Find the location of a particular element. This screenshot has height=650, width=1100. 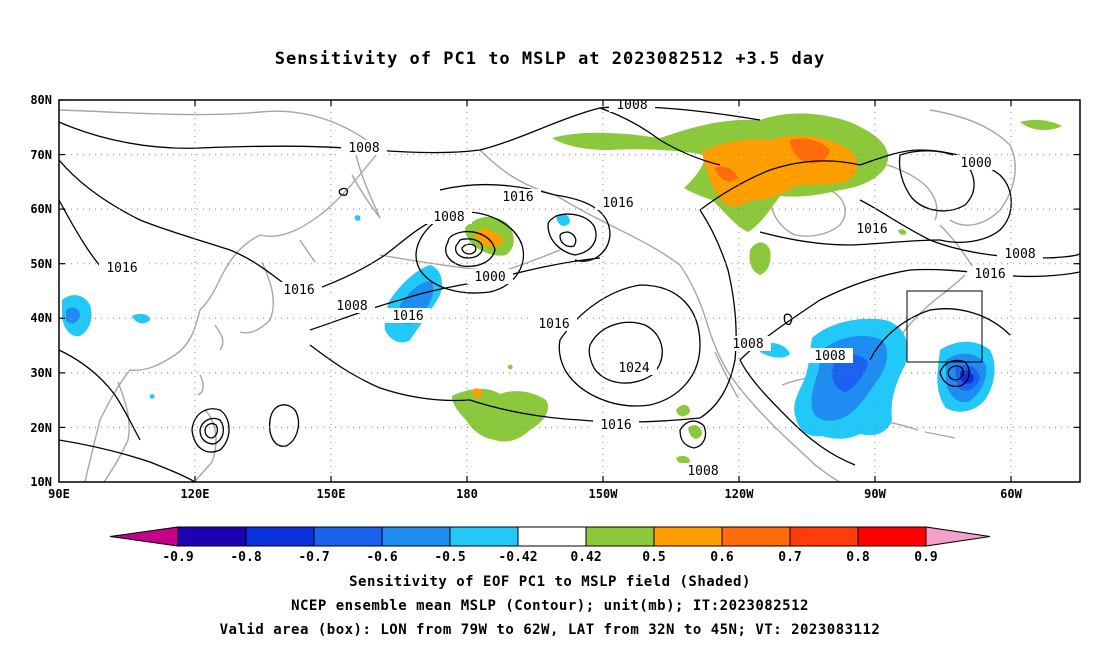

colorbar-tick-label: -0.7 is located at coordinates (313, 557).